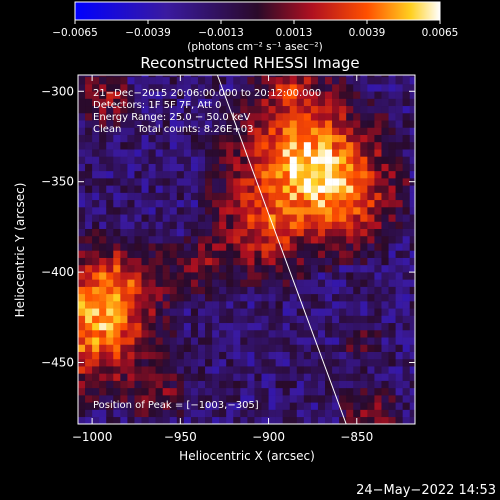 The width and height of the screenshot is (500, 500). Describe the element at coordinates (57, 363) in the screenshot. I see `y-tick-label: −450` at that location.